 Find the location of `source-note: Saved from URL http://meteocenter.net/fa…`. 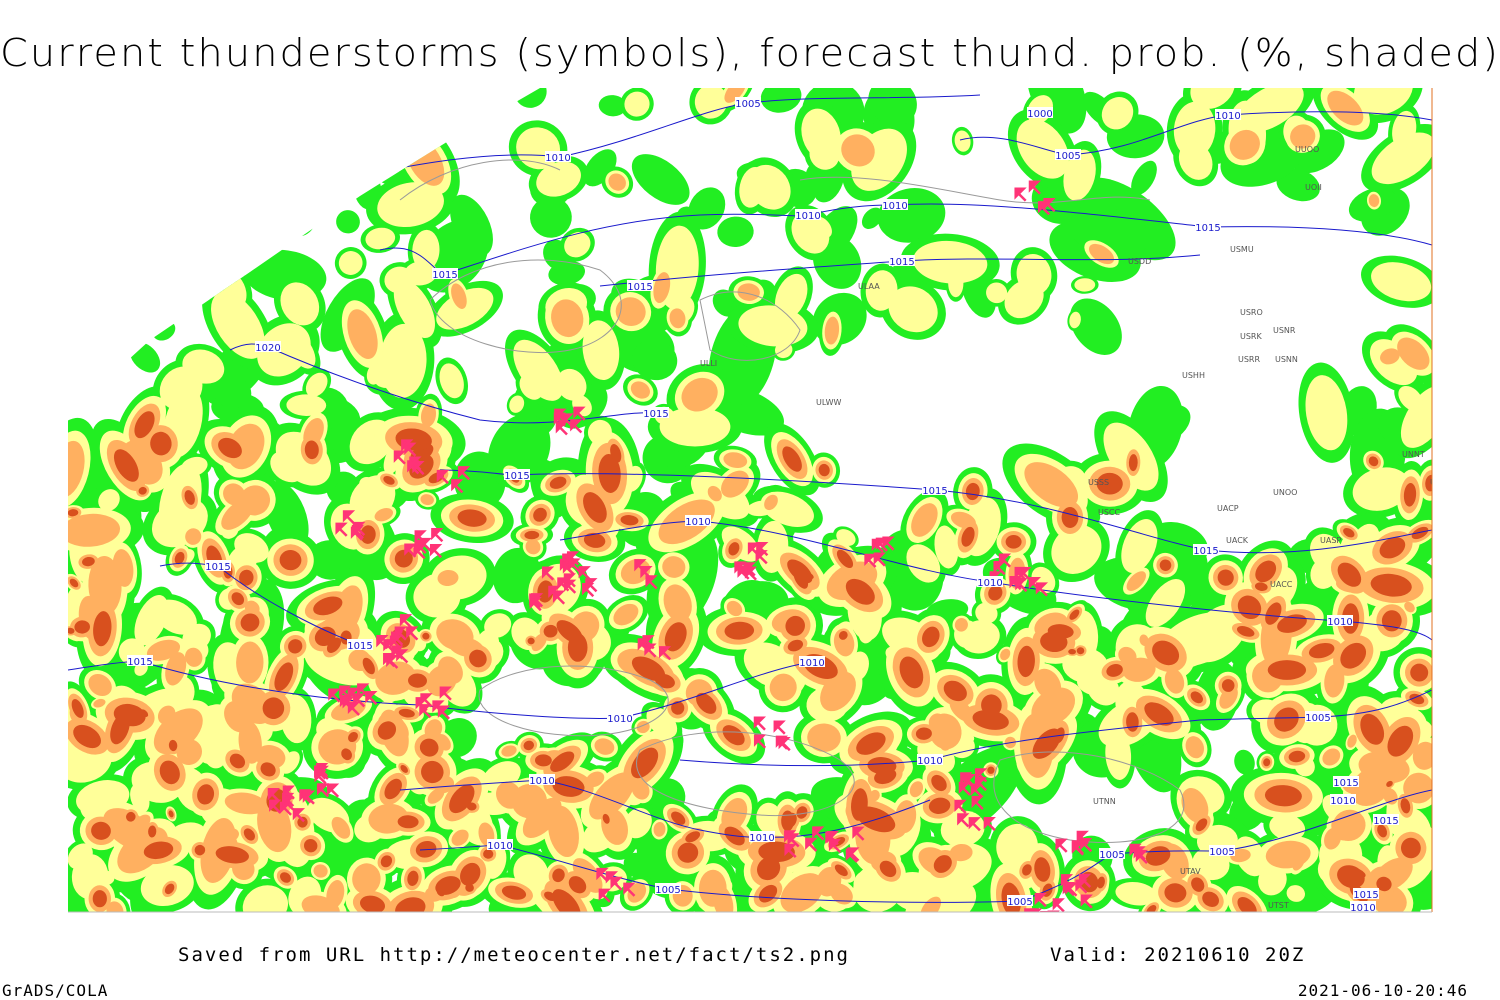

source-note: Saved from URL http://meteocenter.net/fa… is located at coordinates (514, 955).